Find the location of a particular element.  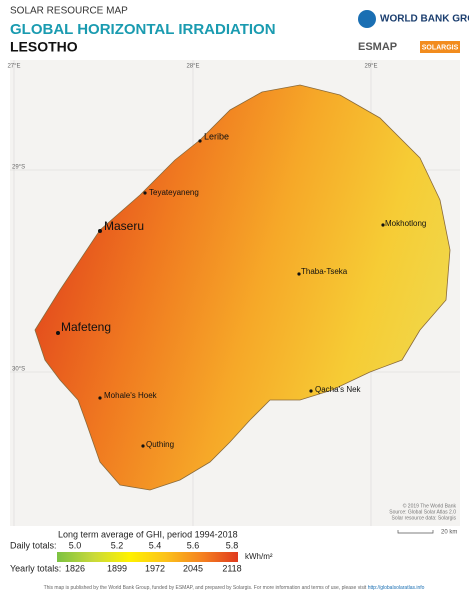

yearly-value: 2045 is located at coordinates (193, 568).